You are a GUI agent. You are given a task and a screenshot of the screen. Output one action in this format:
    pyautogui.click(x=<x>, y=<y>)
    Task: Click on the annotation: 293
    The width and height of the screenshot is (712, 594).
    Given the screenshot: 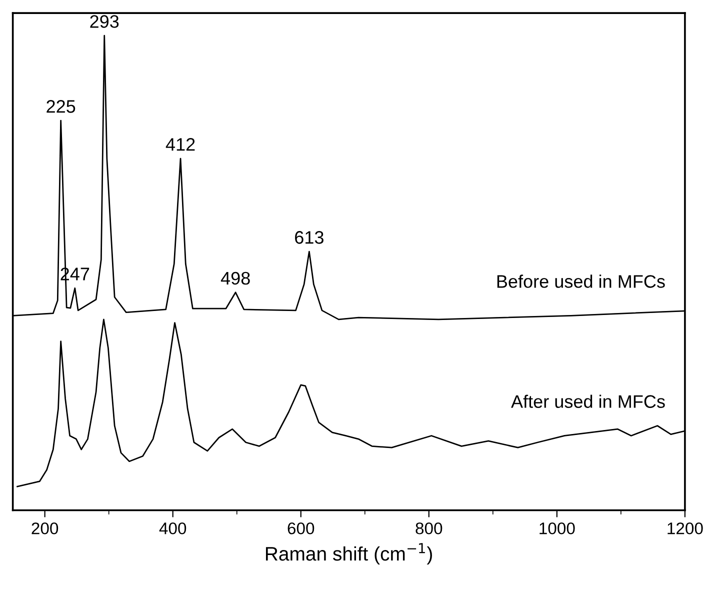 What is the action you would take?
    pyautogui.click(x=104, y=21)
    